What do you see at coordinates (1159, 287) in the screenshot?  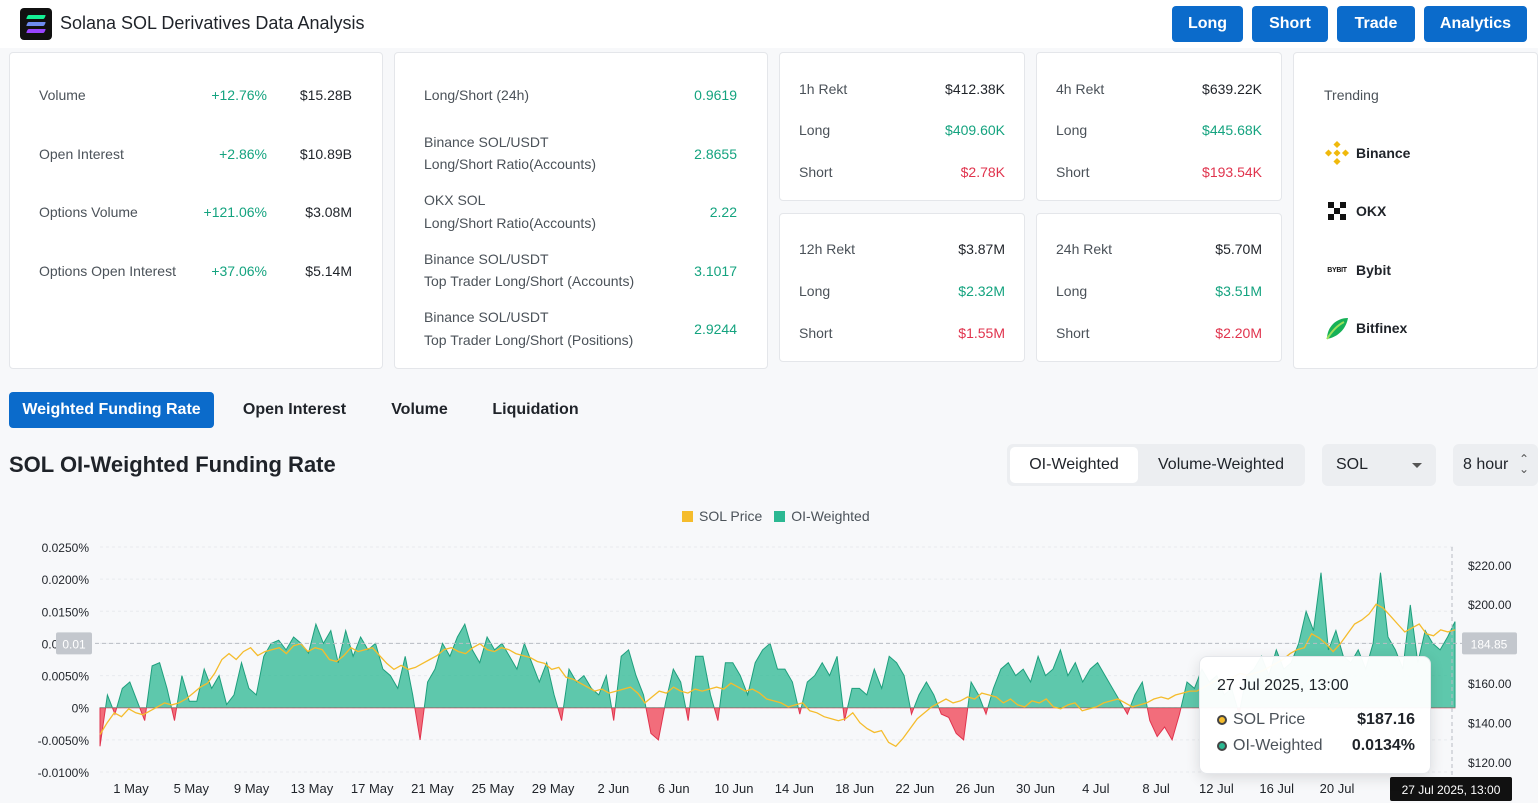 I see `rekt-card-24h: 24h Rekt $5.70M Long $3.51M Short $2.20M` at bounding box center [1159, 287].